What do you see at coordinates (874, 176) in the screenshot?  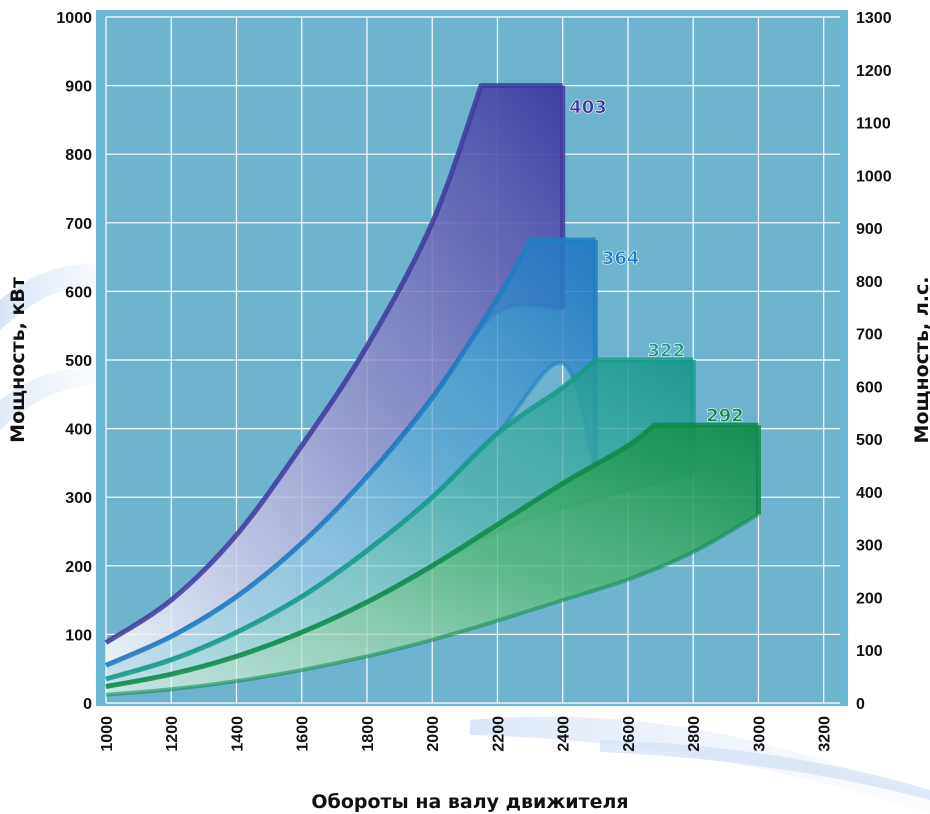 I see `y-right-tick-label: 1000` at bounding box center [874, 176].